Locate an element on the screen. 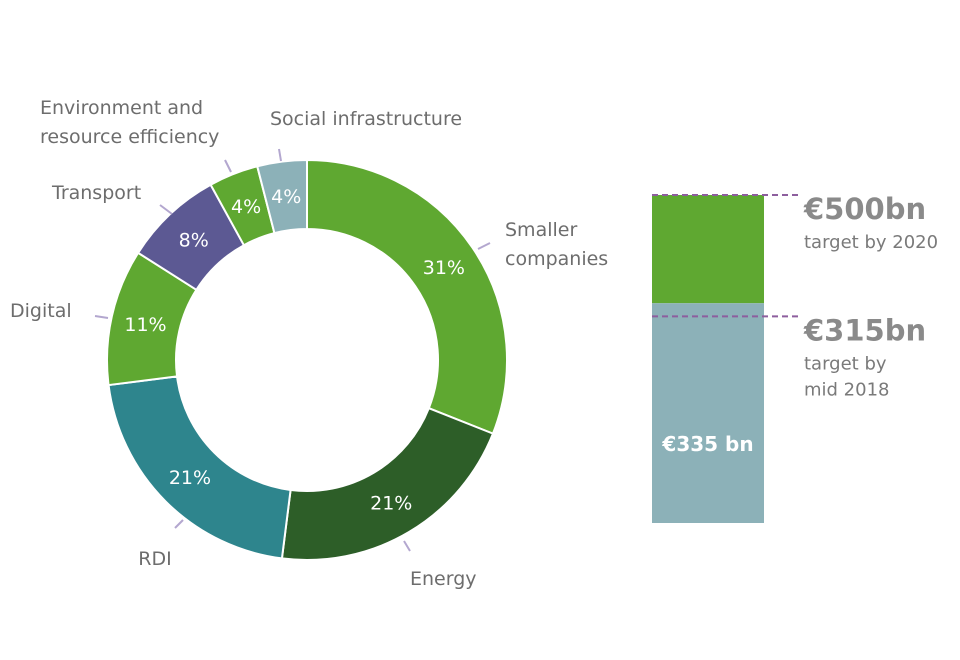 Image resolution: width=960 pixels, height=660 pixels. slice-percent-label: 11% is located at coordinates (145, 325).